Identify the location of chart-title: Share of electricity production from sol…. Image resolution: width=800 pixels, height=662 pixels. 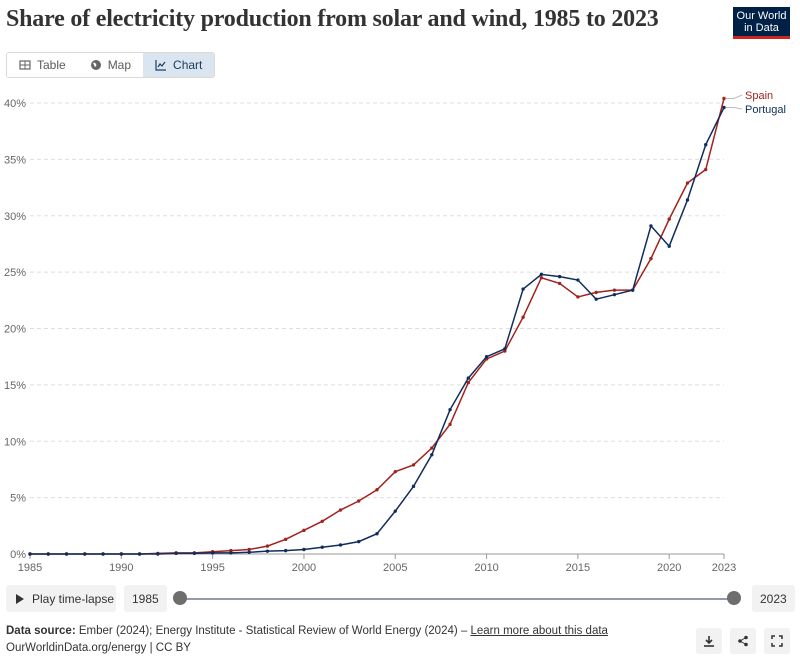
(332, 19).